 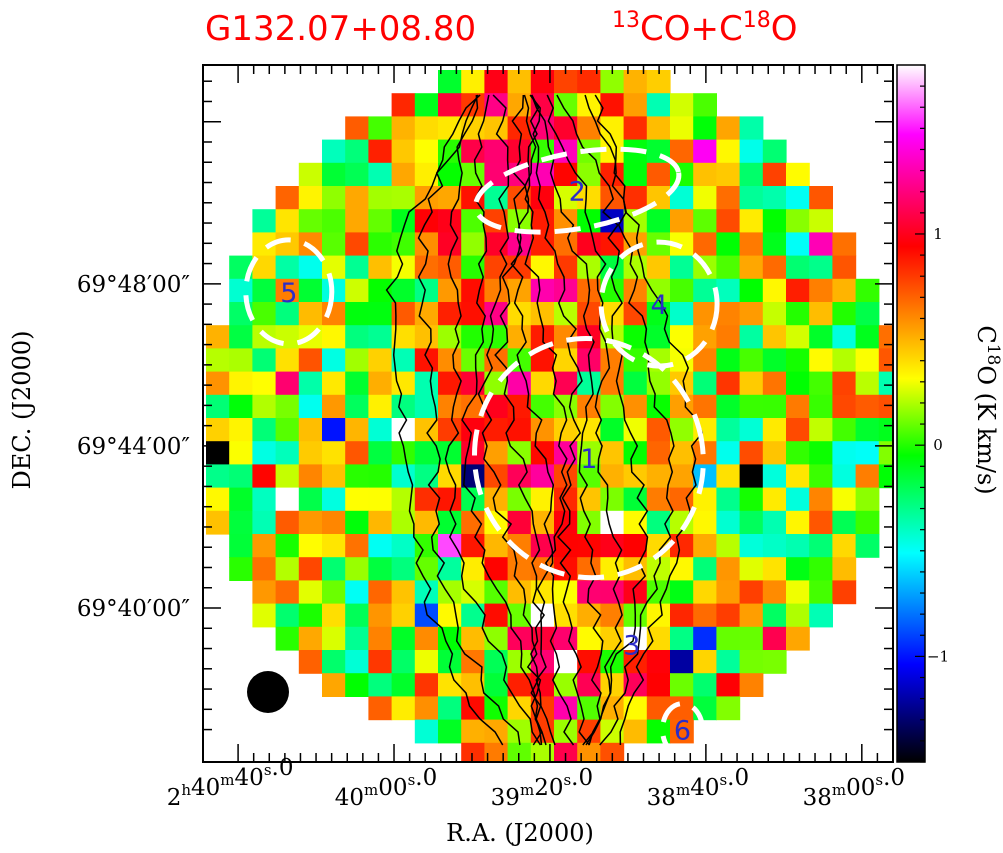 I want to click on colorbar-frame, so click(x=911, y=413).